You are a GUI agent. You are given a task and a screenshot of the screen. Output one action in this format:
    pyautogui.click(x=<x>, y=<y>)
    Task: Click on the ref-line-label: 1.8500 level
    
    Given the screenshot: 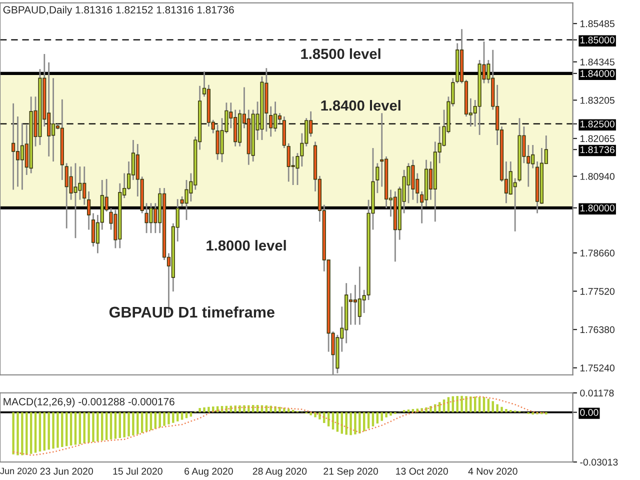 What is the action you would take?
    pyautogui.click(x=340, y=54)
    